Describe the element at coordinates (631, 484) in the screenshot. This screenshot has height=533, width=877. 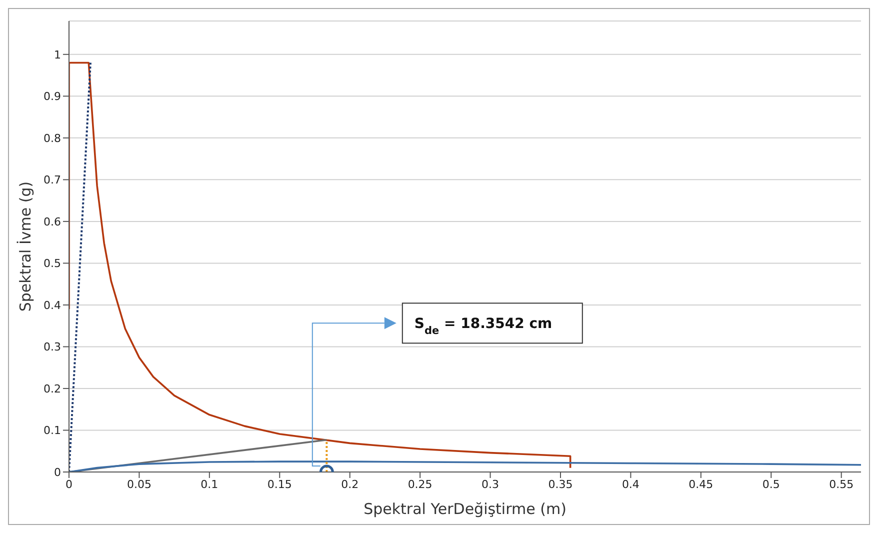
I see `x-tick-label: 0.4` at that location.